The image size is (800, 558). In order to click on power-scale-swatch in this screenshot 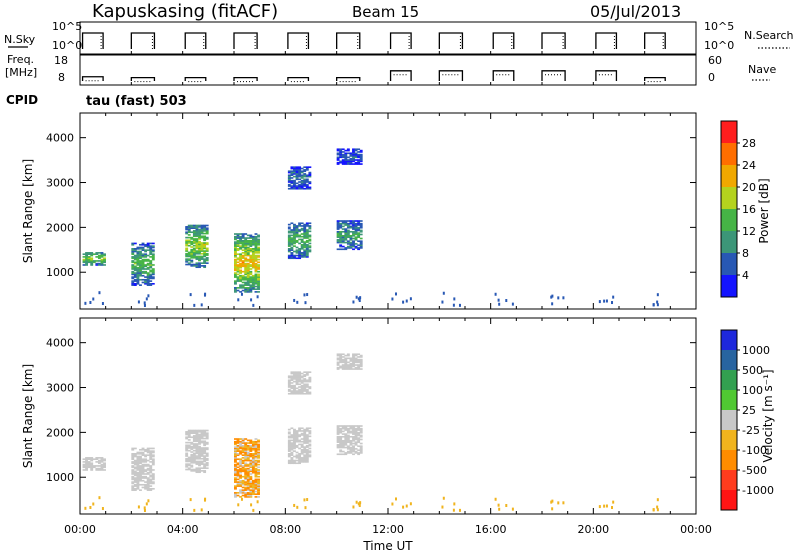, I will do `click(729, 176)`.